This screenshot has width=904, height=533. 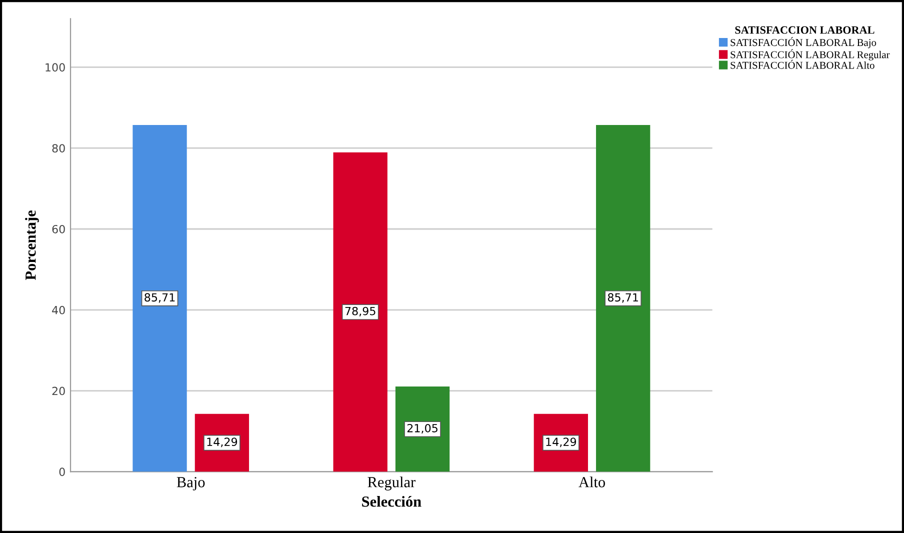 I want to click on y-tick-label: 20, so click(x=58, y=391).